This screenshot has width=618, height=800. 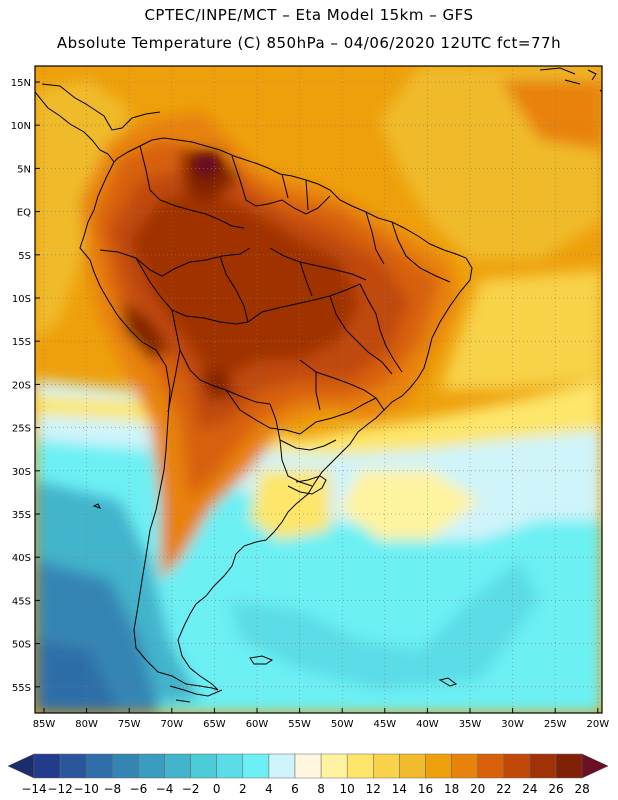 I want to click on lon-label: 80W, so click(x=86, y=724).